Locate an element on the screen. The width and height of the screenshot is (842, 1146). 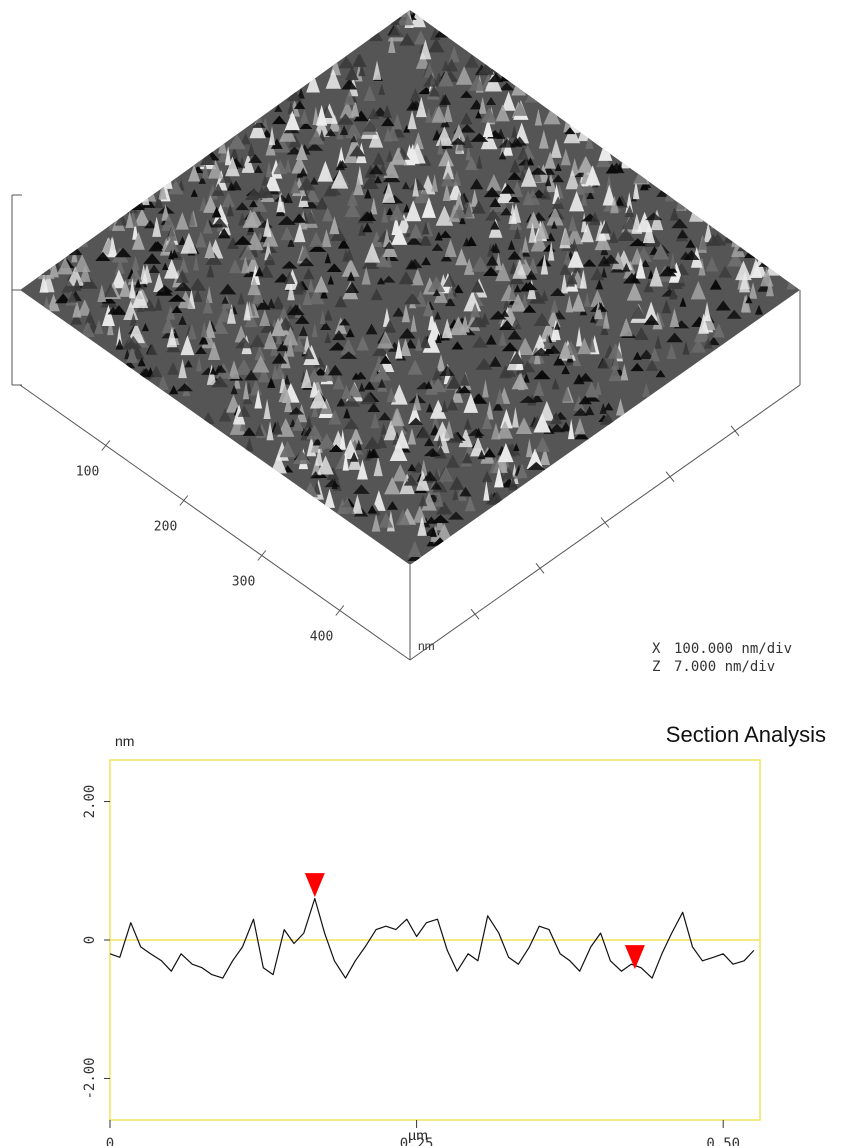
left-edge-tick is located at coordinates (184, 500).